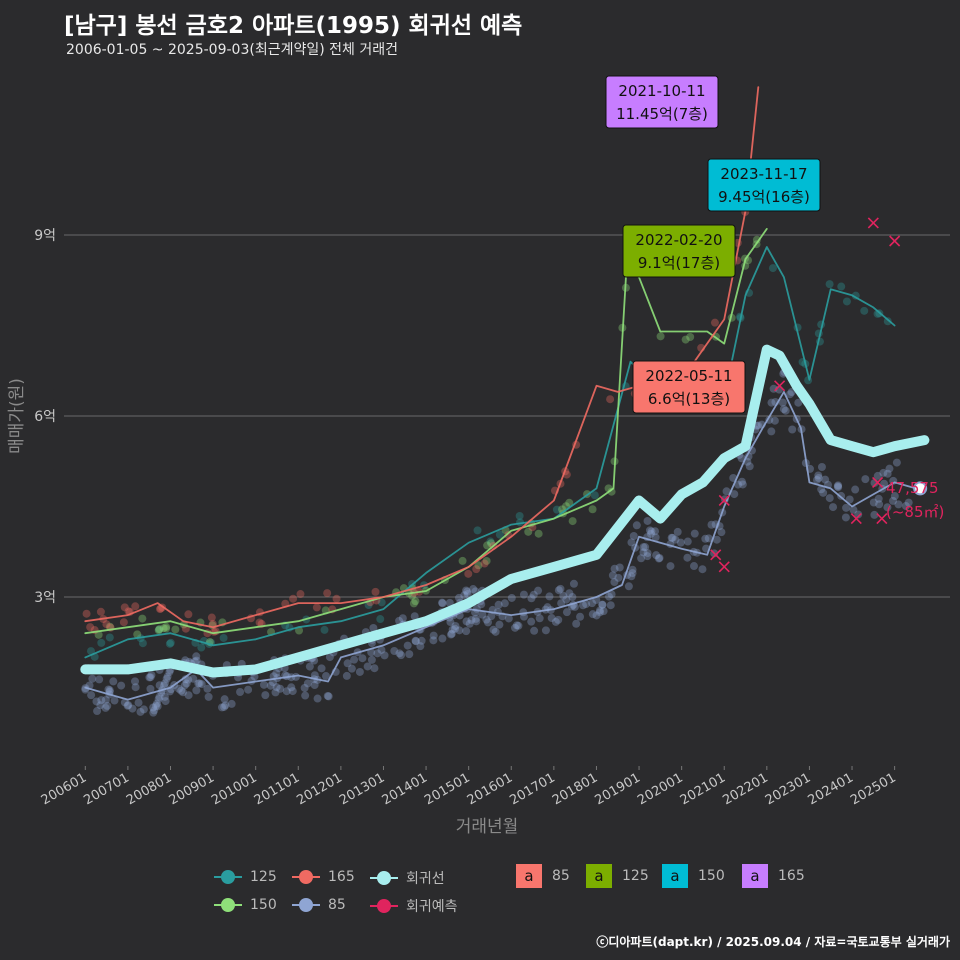 The image size is (960, 960). Describe the element at coordinates (617, 876) in the screenshot. I see `legend-box-125: a 125` at that location.